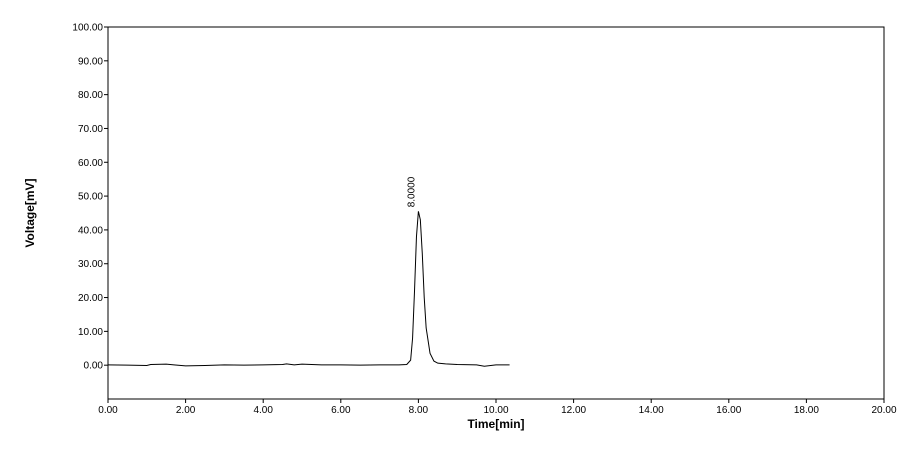 The height and width of the screenshot is (454, 904). What do you see at coordinates (90, 95) in the screenshot?
I see `y-tick-label: 80.00` at bounding box center [90, 95].